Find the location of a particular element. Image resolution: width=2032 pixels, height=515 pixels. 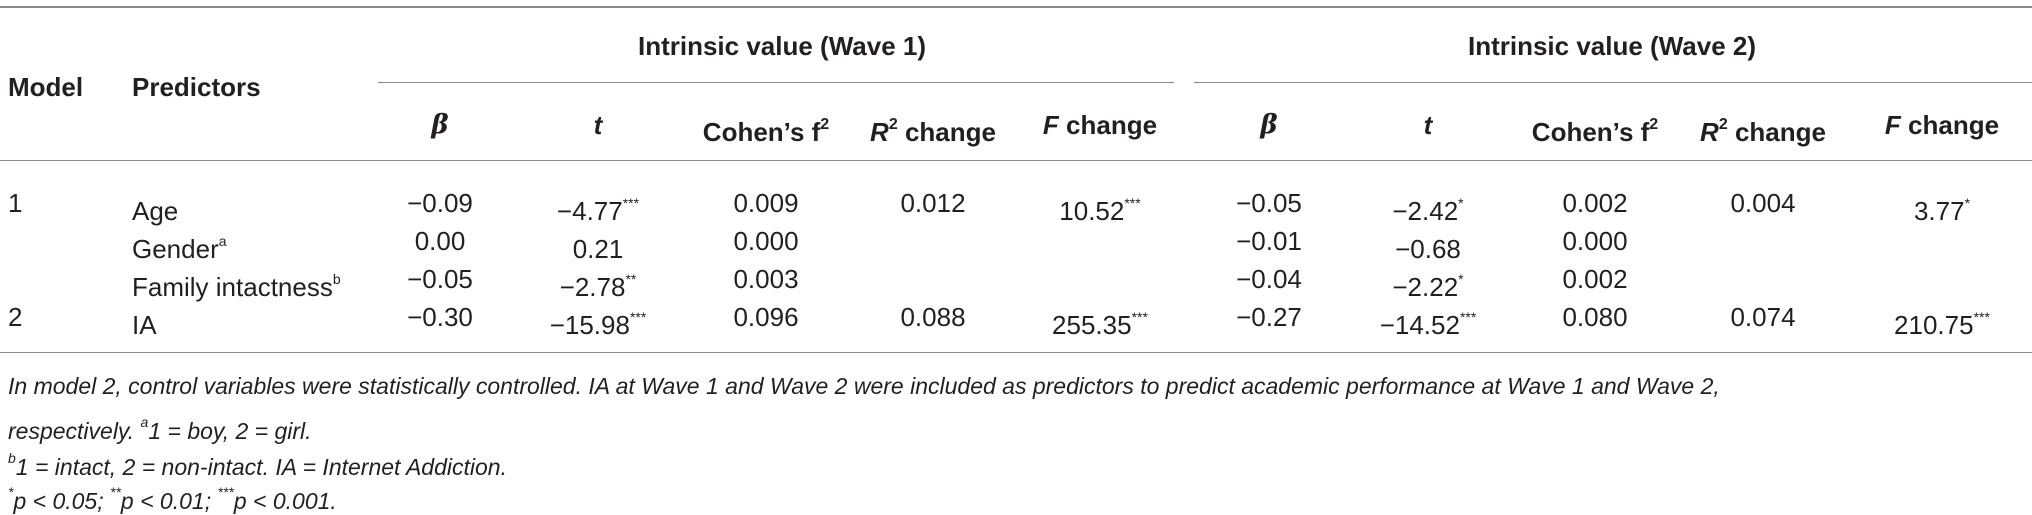

cell-t-w2: −0.68 is located at coordinates (1428, 245).